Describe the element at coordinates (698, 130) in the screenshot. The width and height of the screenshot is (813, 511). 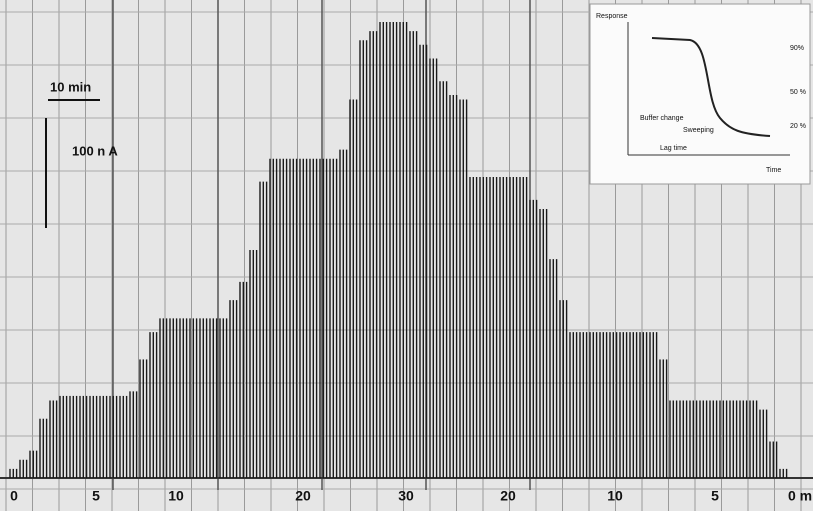
I see `inset-note: Sweeping` at that location.